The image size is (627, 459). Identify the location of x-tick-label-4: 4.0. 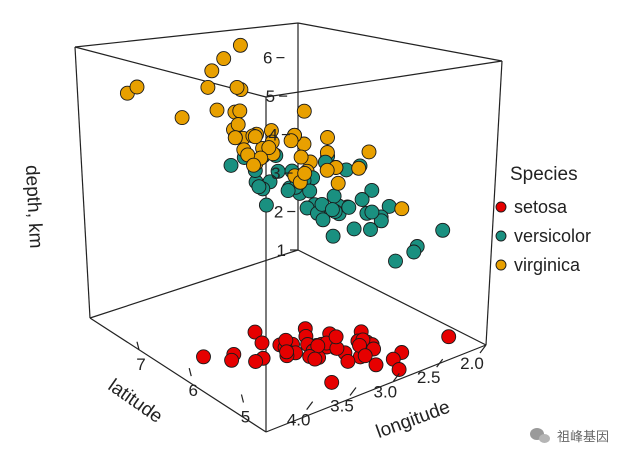
(299, 420).